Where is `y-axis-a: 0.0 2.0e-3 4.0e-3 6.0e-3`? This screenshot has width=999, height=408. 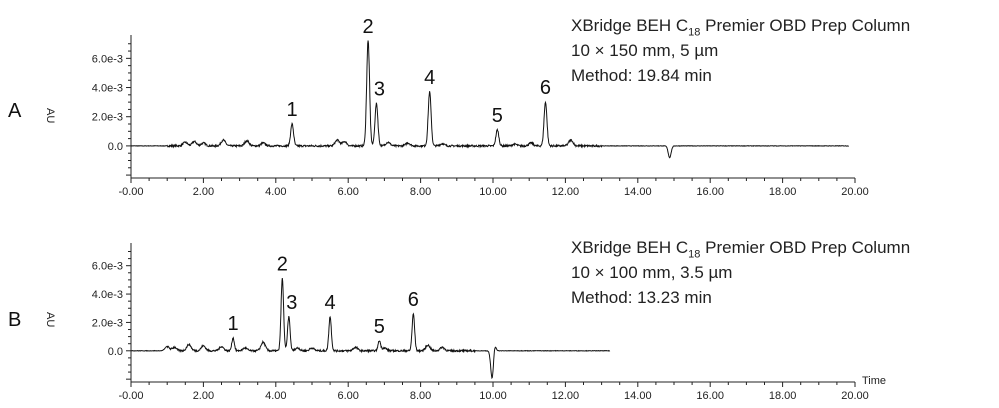
y-axis-a: 0.0 2.0e-3 4.0e-3 6.0e-3 is located at coordinates (112, 106).